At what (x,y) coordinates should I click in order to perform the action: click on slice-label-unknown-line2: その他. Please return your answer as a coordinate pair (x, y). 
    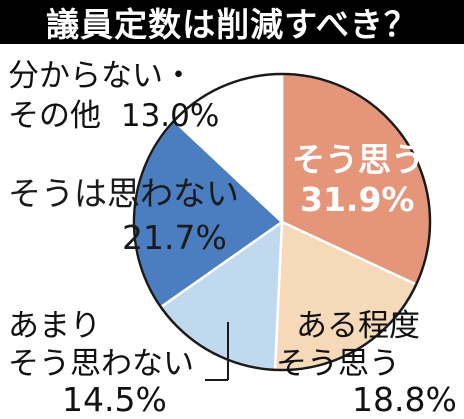
    Looking at the image, I should click on (54, 116).